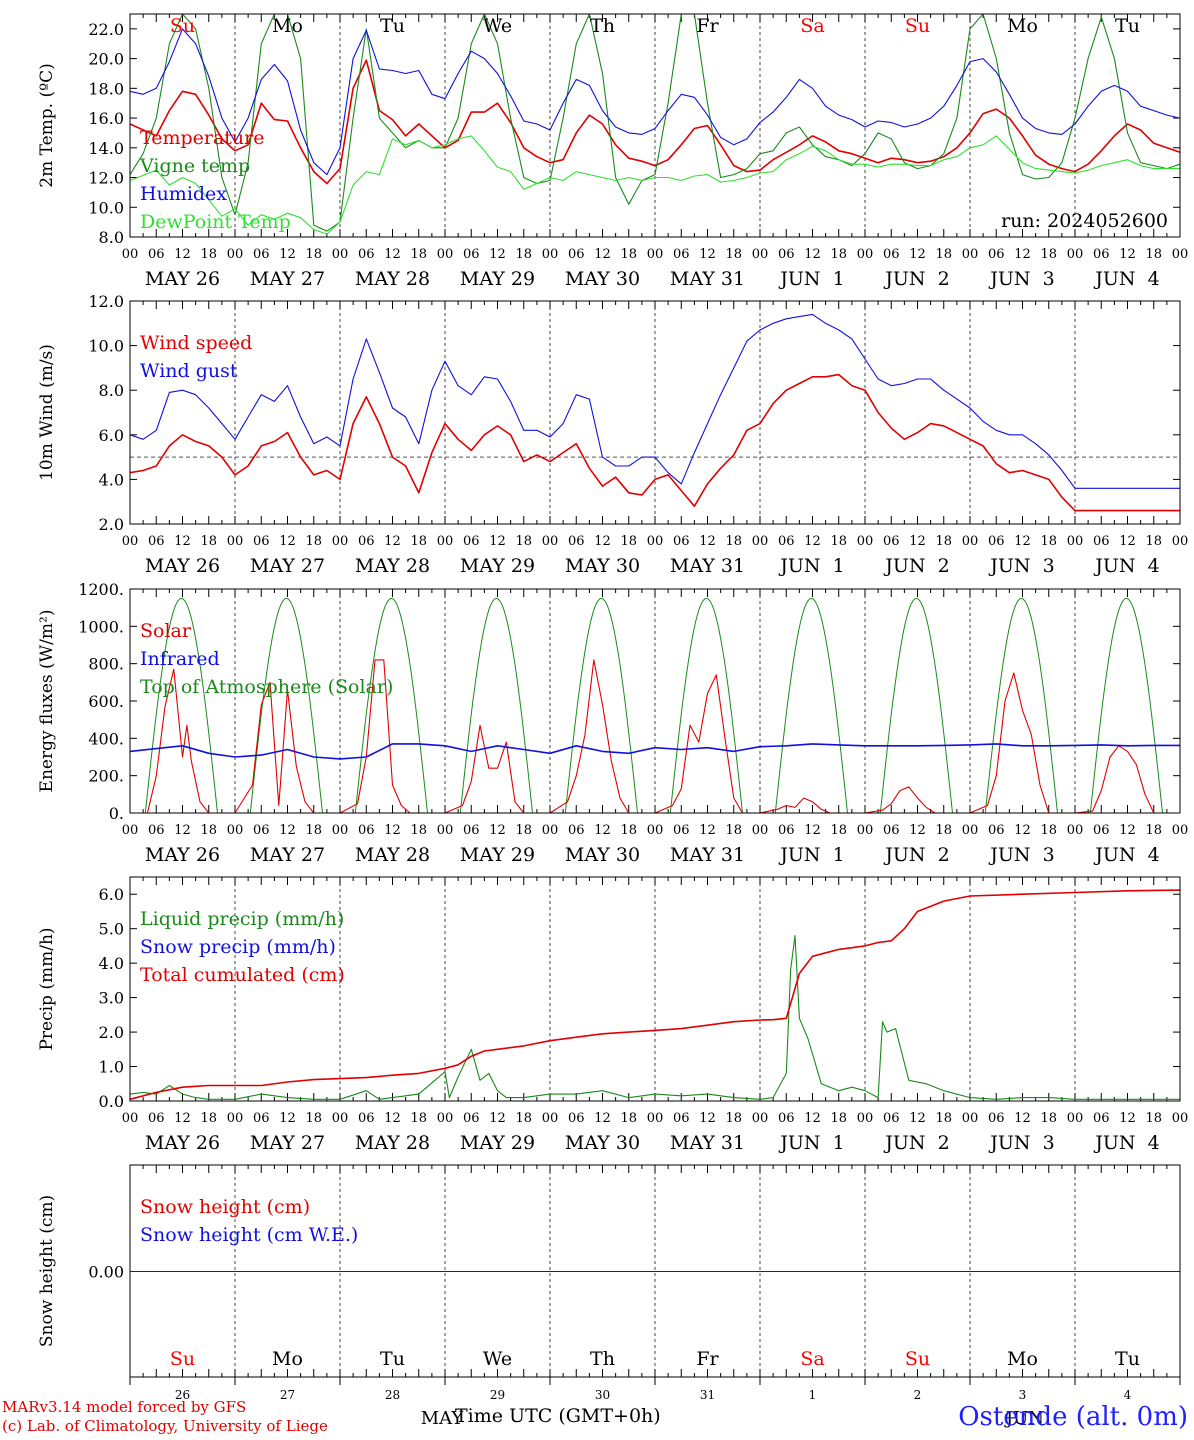  I want to click on weekday-label: Th, so click(602, 26).